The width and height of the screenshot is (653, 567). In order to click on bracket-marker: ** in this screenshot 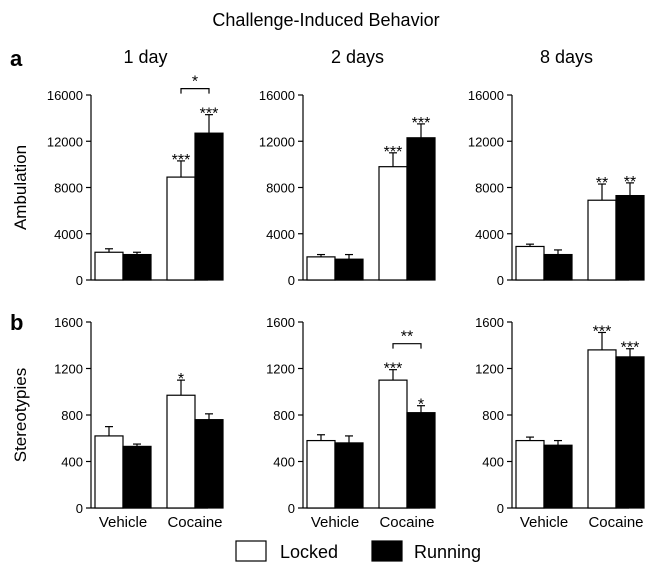, I will do `click(407, 337)`.